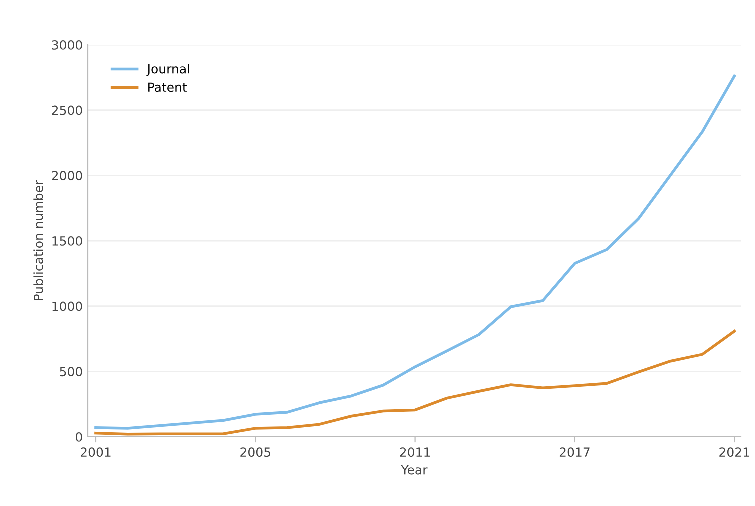 Image resolution: width=755 pixels, height=506 pixels. What do you see at coordinates (255, 453) in the screenshot?
I see `x-tick-label: 2005` at bounding box center [255, 453].